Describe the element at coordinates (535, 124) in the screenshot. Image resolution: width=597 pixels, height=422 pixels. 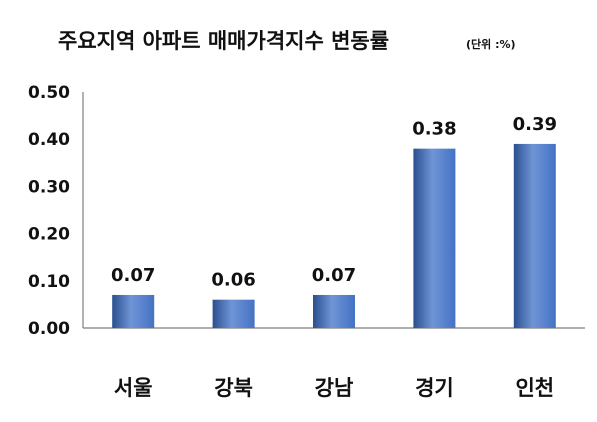
I see `bar-value-label: 0.39` at that location.